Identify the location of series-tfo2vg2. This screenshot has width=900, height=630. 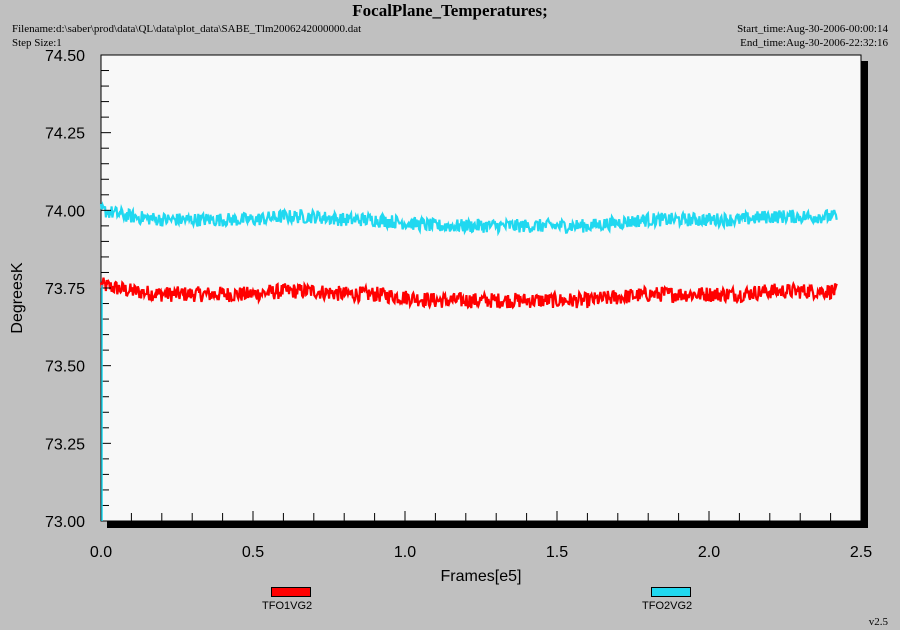
(468, 219).